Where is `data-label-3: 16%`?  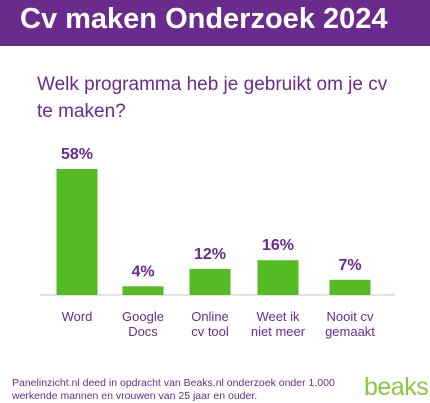
data-label-3: 16% is located at coordinates (278, 245).